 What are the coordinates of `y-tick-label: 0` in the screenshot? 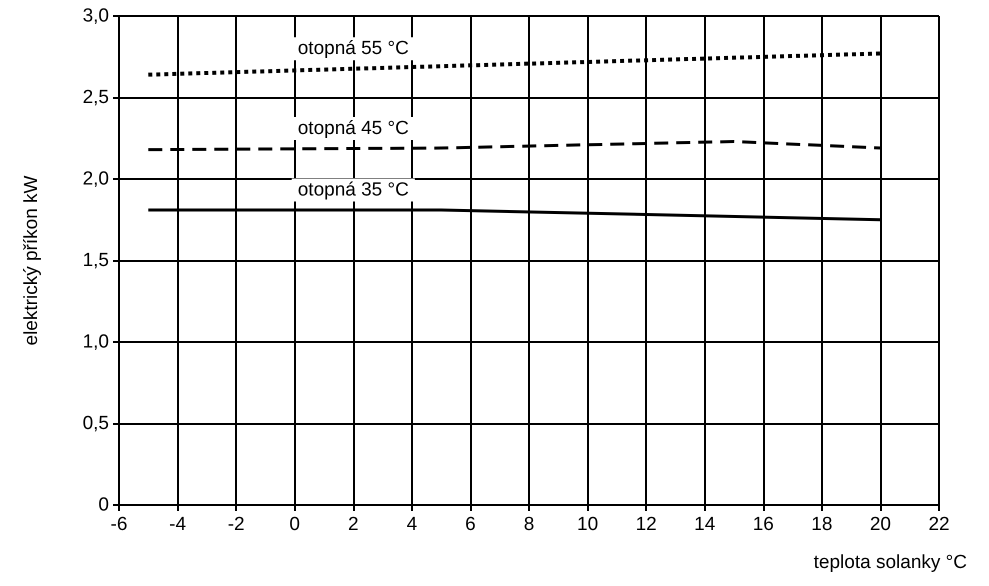 It's located at (103, 505).